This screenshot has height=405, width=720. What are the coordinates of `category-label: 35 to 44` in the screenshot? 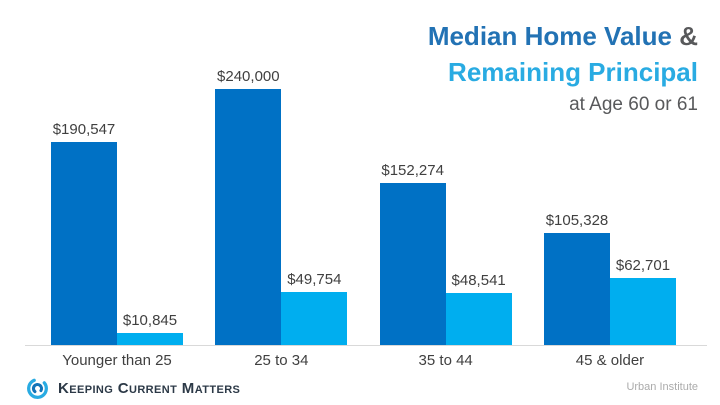 It's located at (445, 360).